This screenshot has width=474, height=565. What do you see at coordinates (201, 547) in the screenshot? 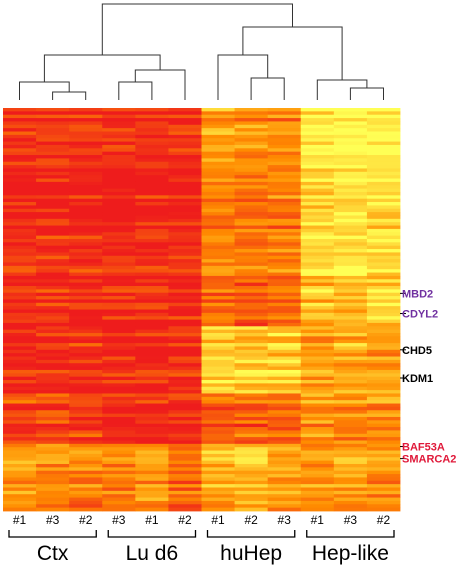
I see `group-labels: Ctx Lu d6 huHep Hep-like` at bounding box center [201, 547].